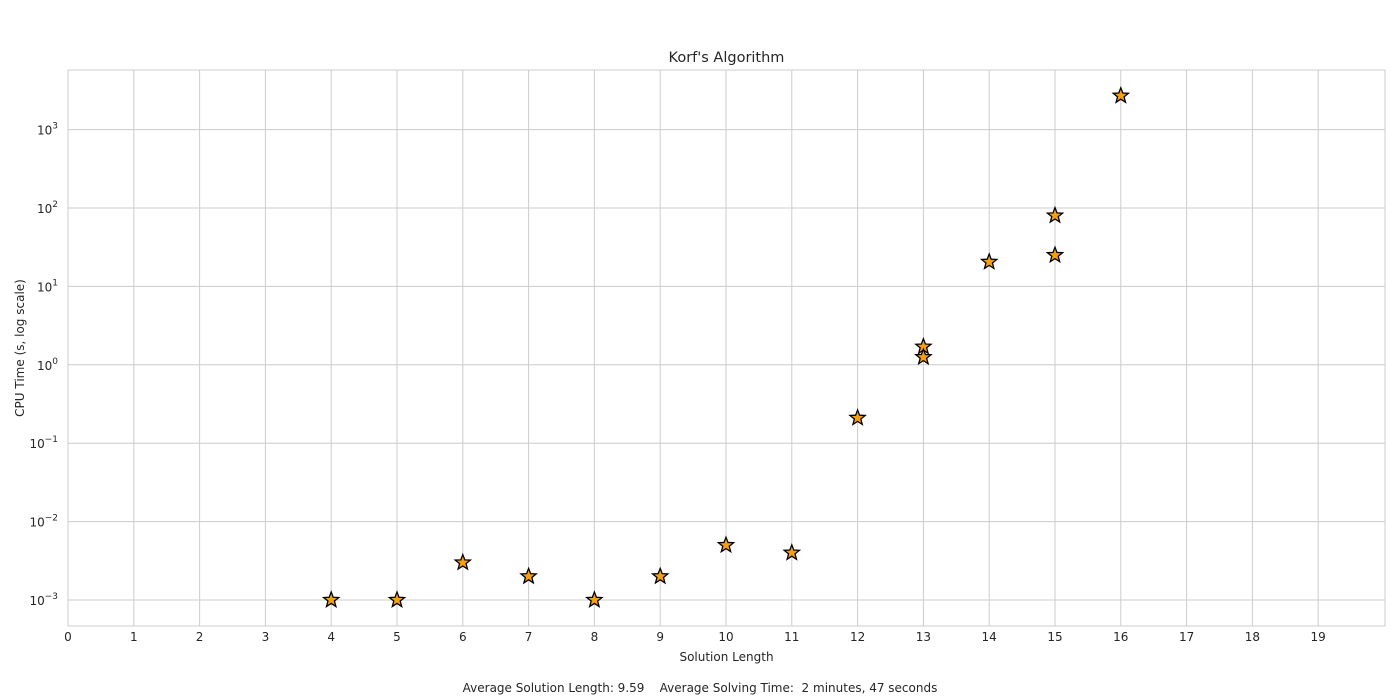 Image resolution: width=1400 pixels, height=700 pixels. What do you see at coordinates (726, 657) in the screenshot?
I see `x-axis-label: Solution Length` at bounding box center [726, 657].